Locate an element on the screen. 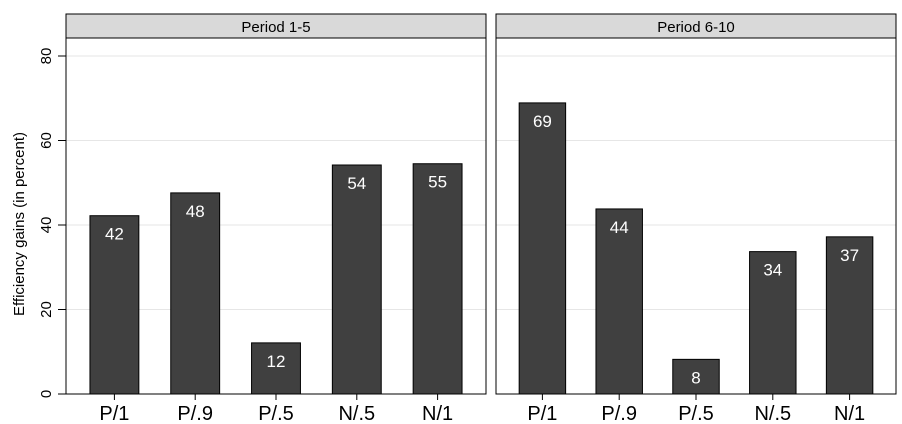  y-tick-label: 40 is located at coordinates (46, 225).